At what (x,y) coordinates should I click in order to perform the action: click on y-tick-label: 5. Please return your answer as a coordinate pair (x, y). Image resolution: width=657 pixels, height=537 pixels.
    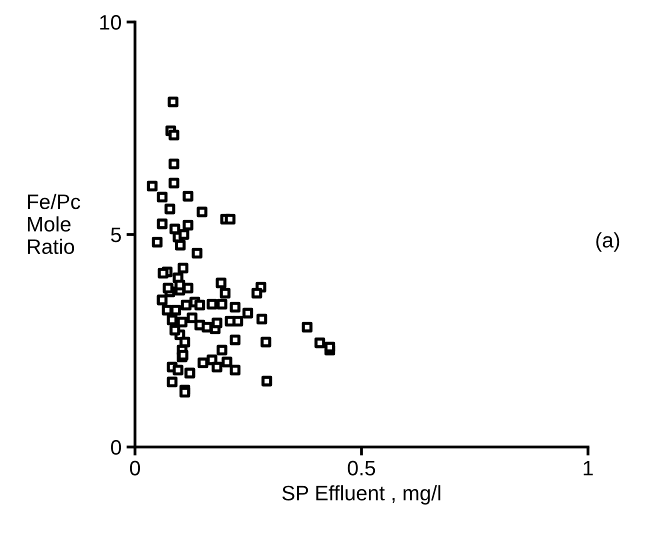
    Looking at the image, I should click on (116, 235).